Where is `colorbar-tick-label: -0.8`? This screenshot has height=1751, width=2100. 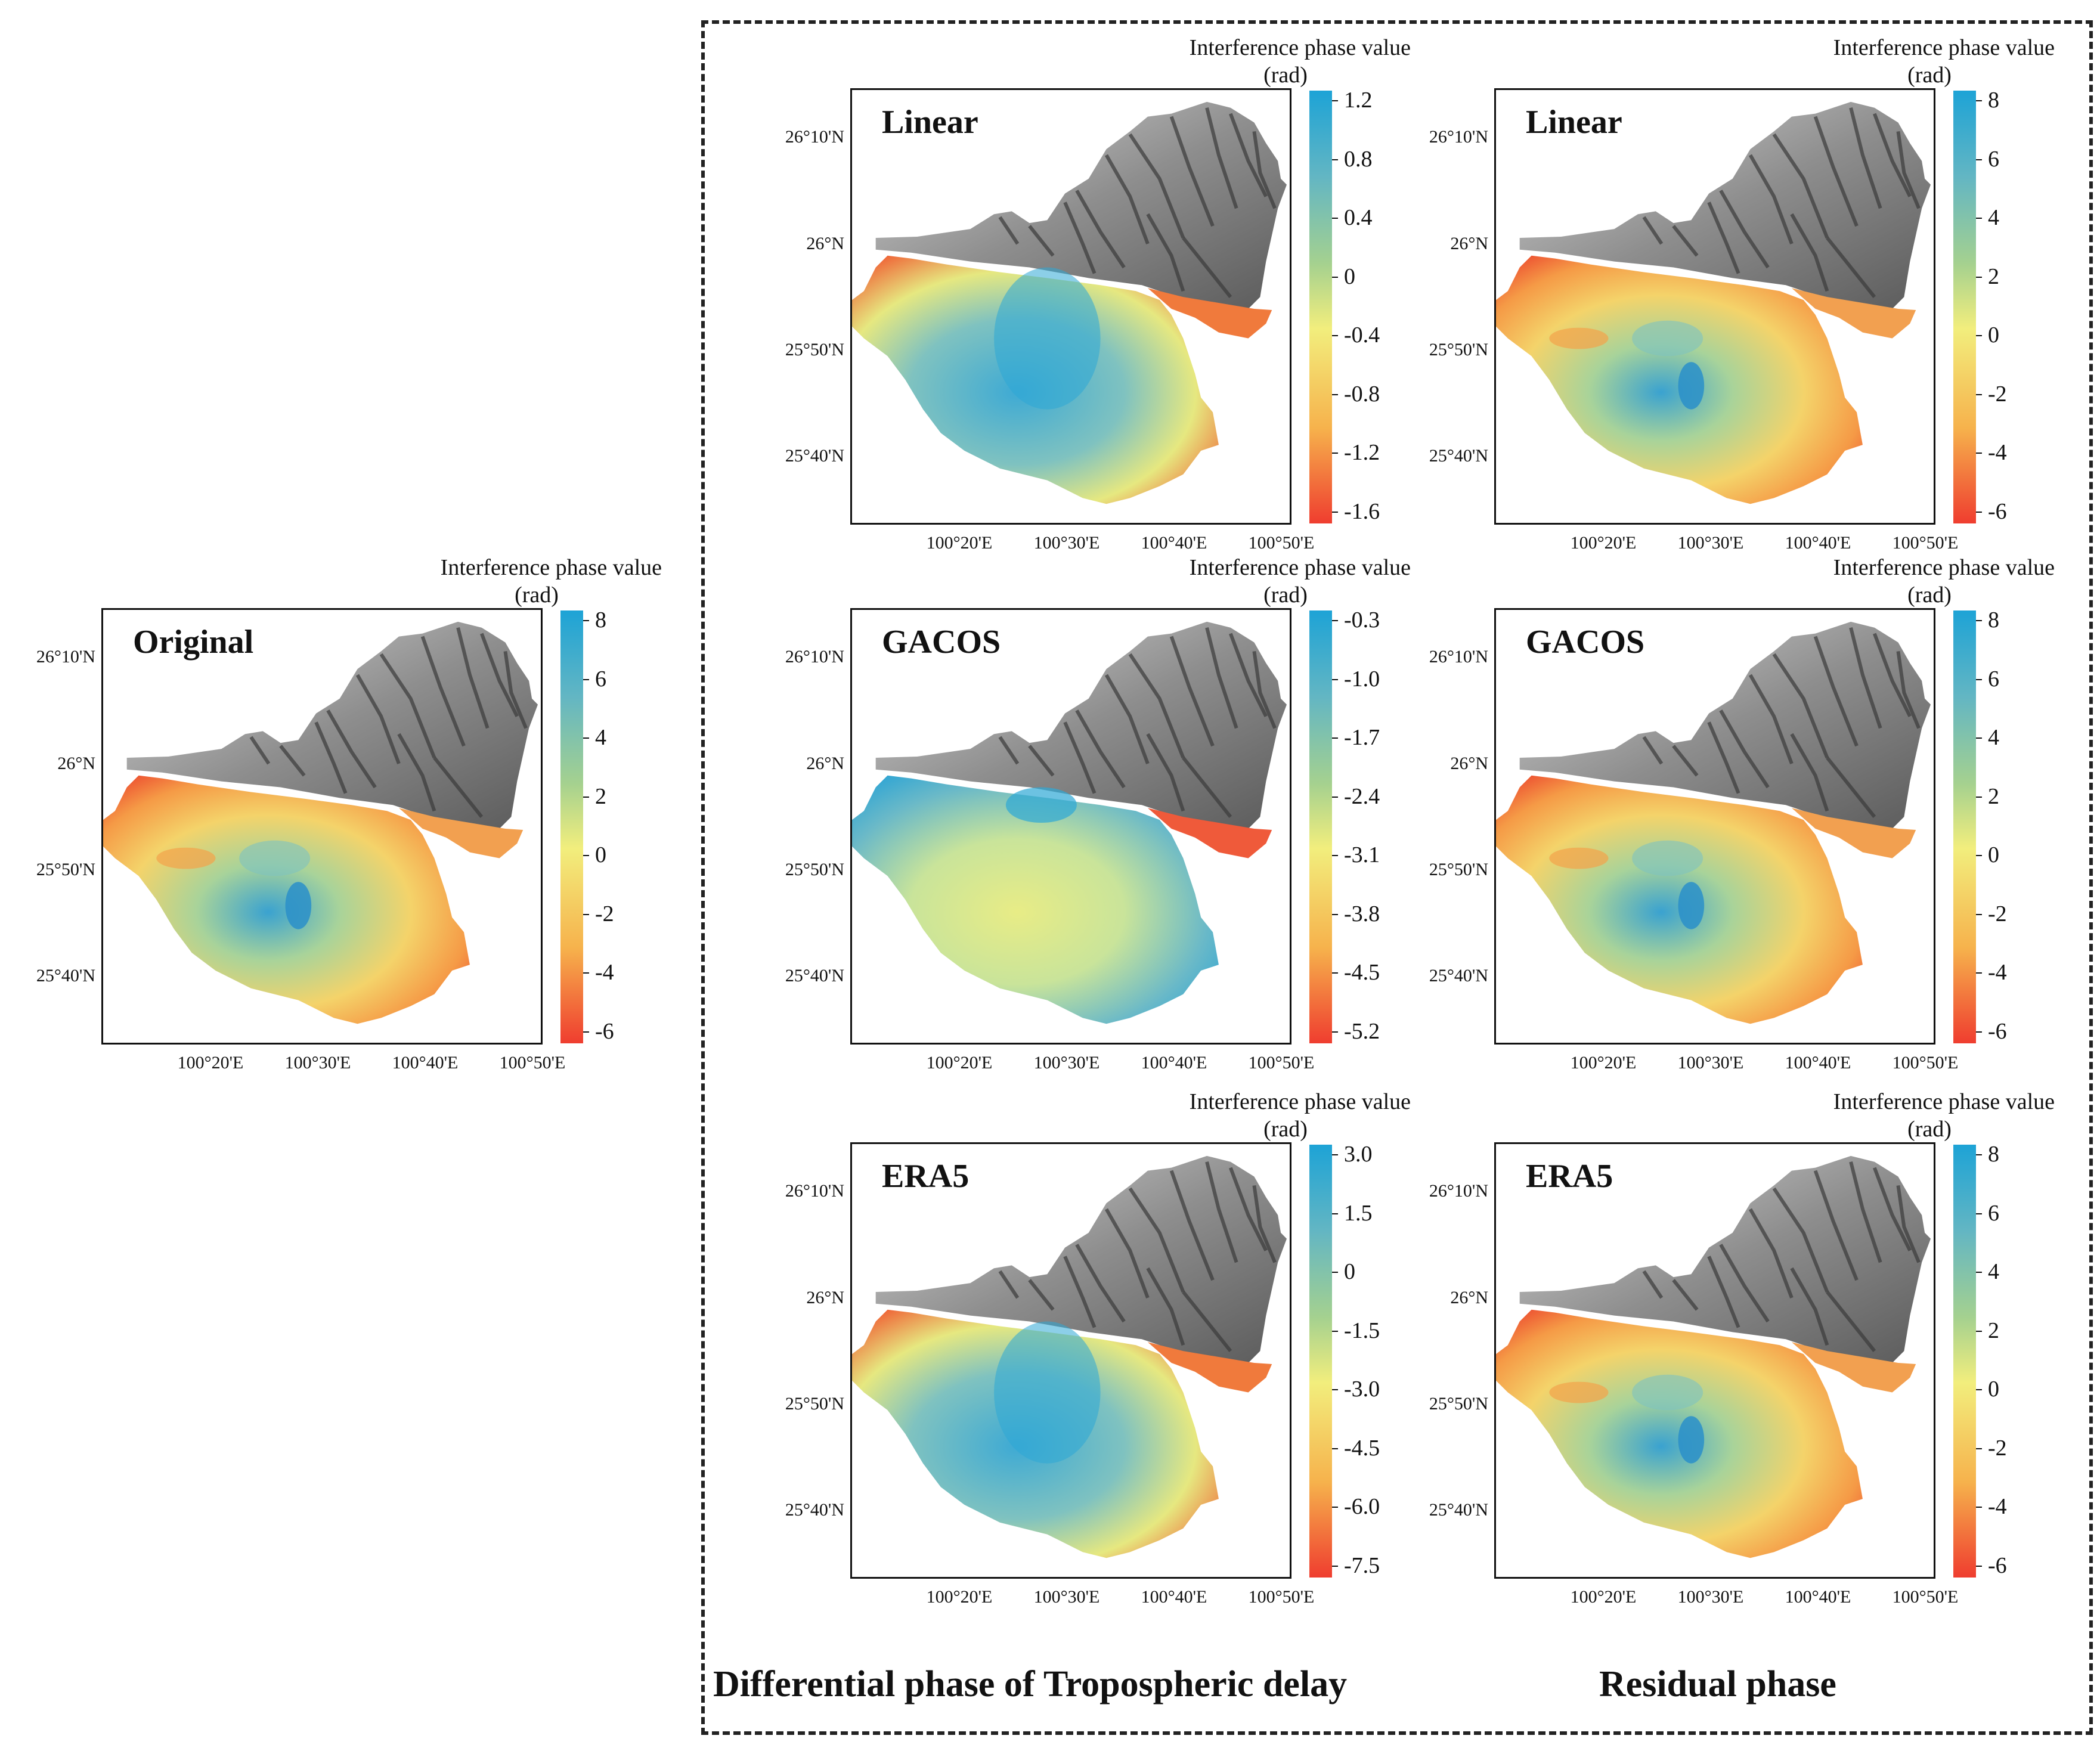 colorbar-tick-label: -0.8 is located at coordinates (1362, 394).